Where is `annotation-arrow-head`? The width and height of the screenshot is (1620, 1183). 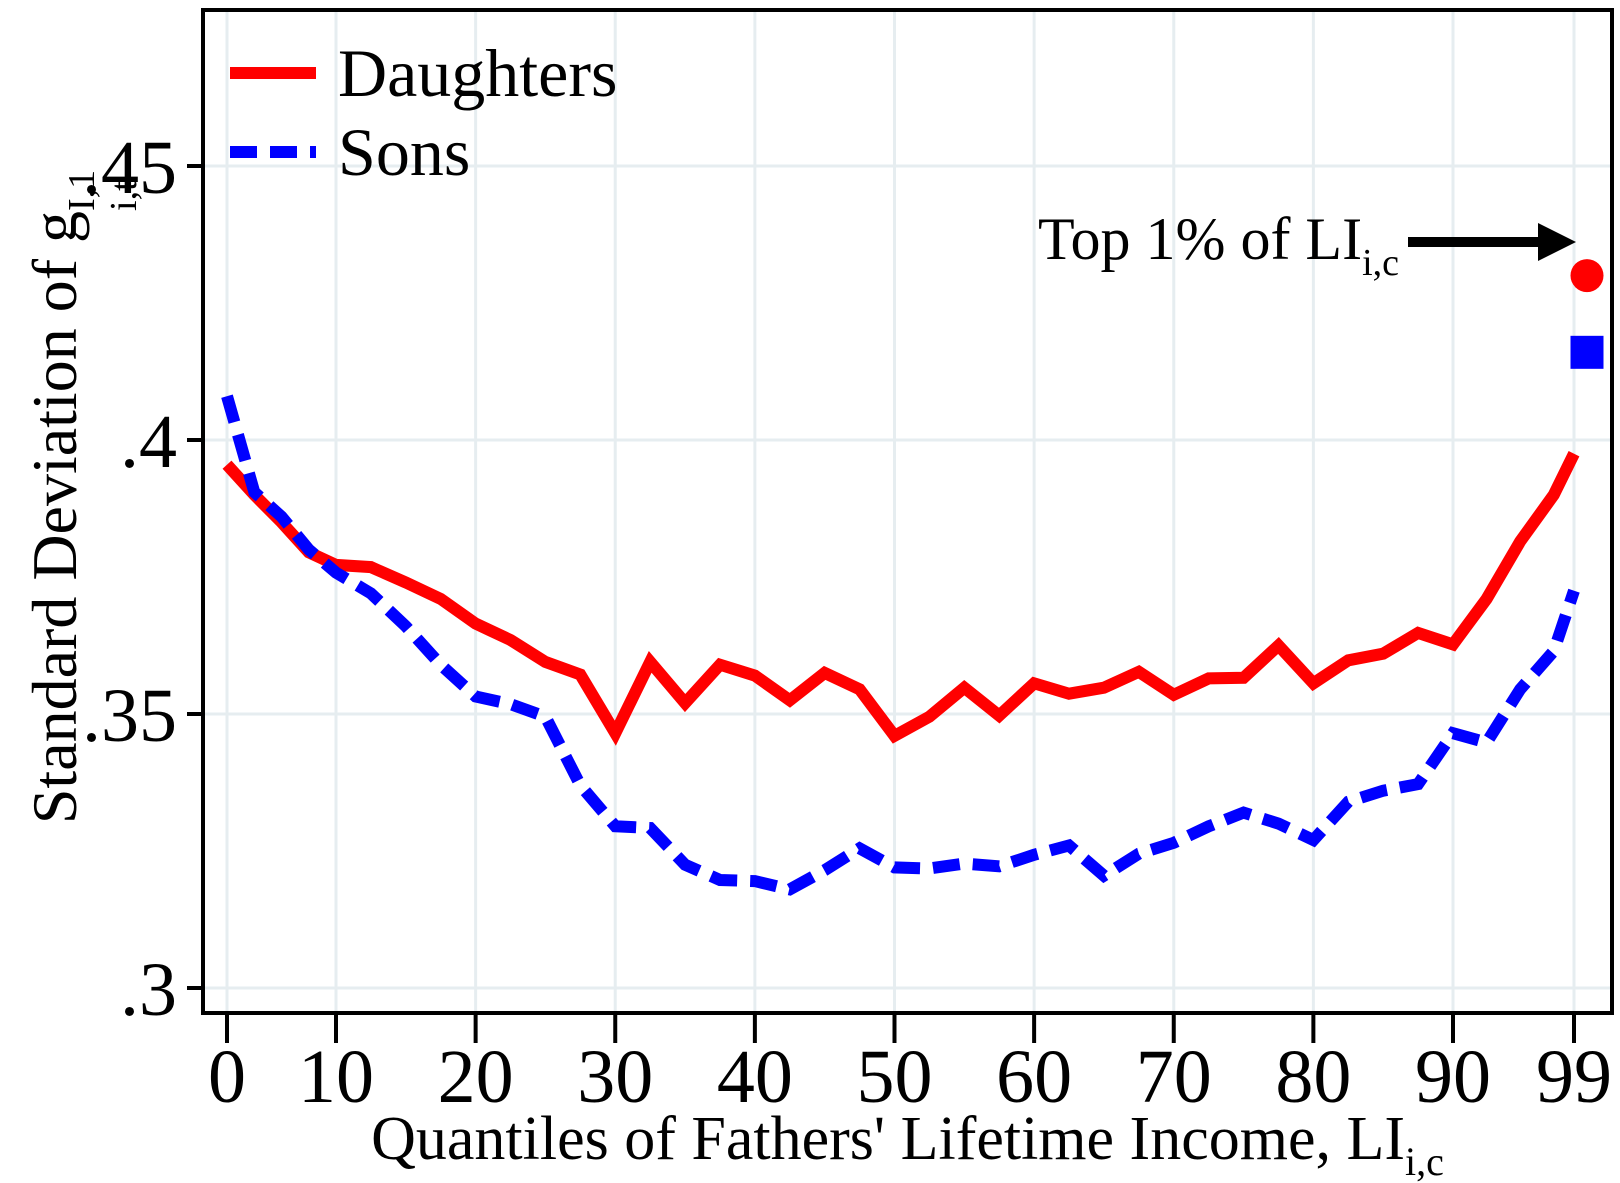 annotation-arrow-head is located at coordinates (1557, 242).